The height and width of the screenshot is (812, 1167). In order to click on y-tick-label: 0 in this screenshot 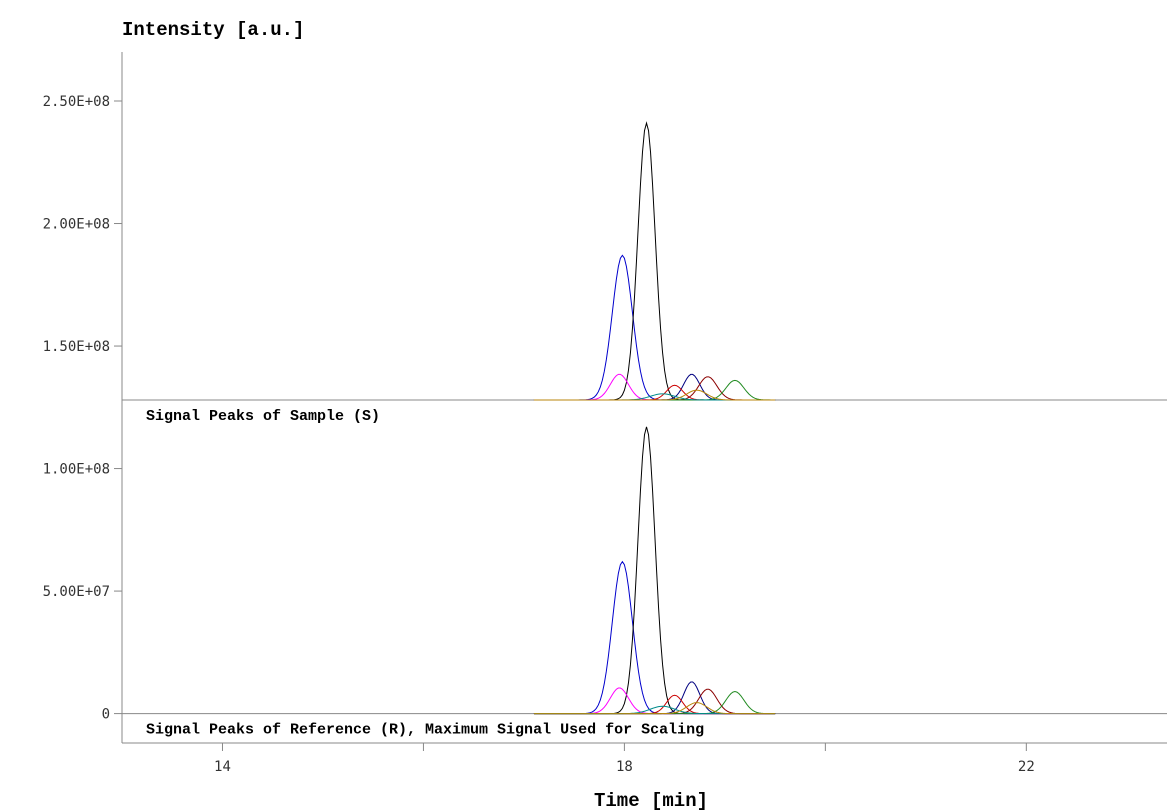, I will do `click(106, 715)`.